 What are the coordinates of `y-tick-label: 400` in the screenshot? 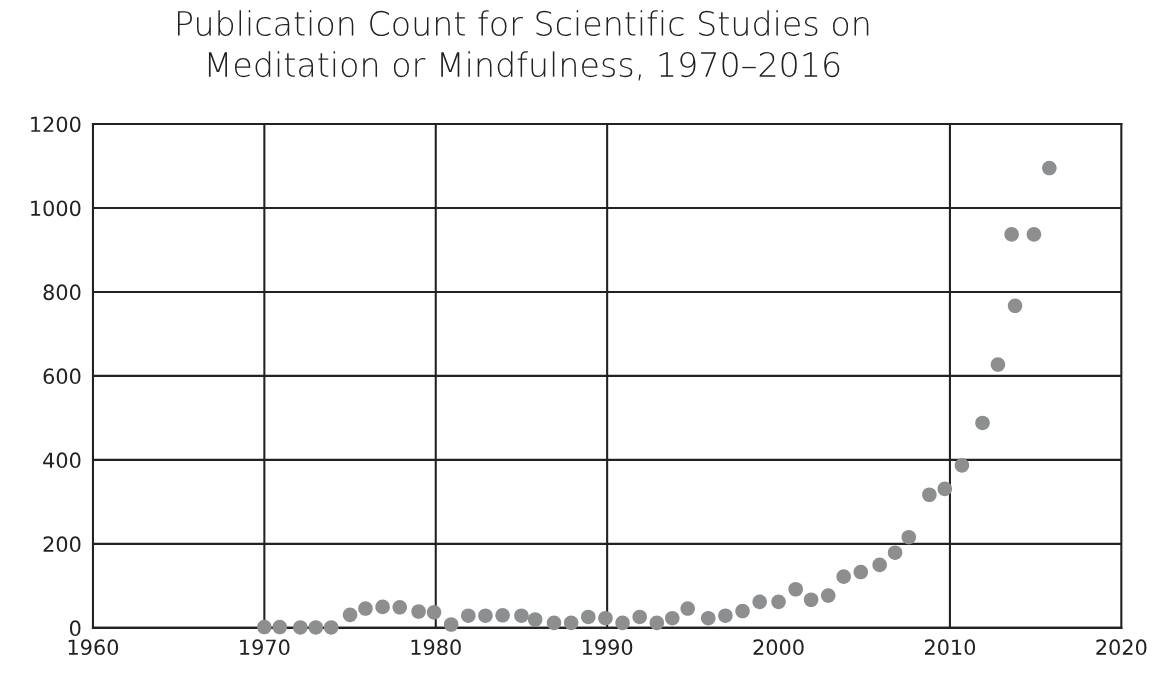 It's located at (62, 460).